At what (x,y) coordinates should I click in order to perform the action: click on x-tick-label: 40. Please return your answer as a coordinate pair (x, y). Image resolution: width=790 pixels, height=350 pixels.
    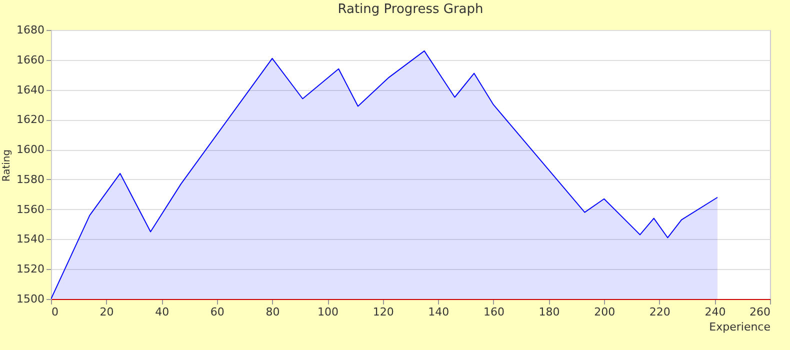
    Looking at the image, I should click on (162, 312).